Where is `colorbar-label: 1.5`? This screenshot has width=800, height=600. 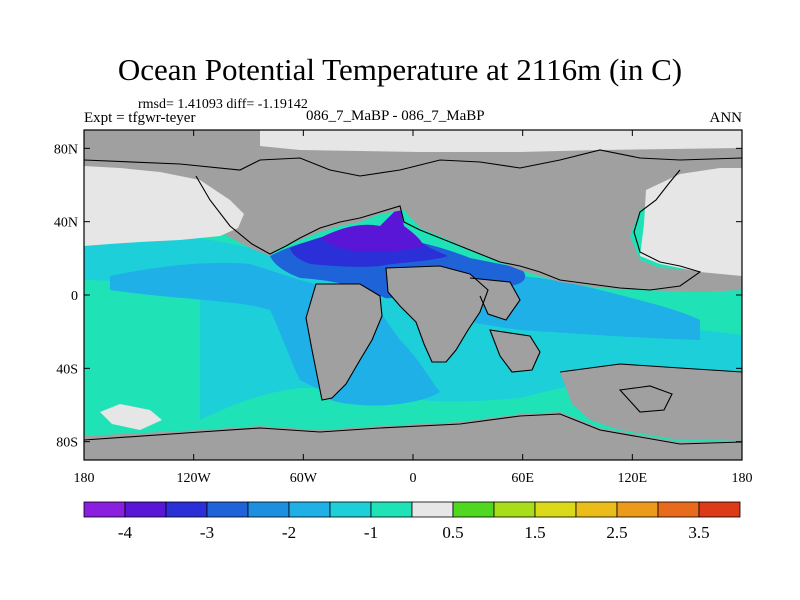 colorbar-label: 1.5 is located at coordinates (534, 532).